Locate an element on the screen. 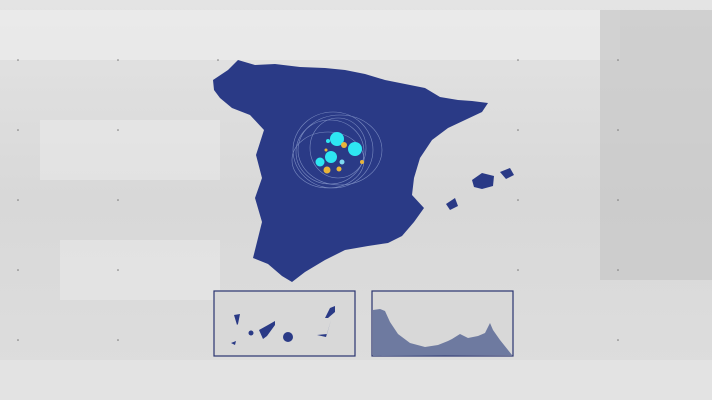 The width and height of the screenshot is (712, 400). data-bubbles is located at coordinates (340, 153).